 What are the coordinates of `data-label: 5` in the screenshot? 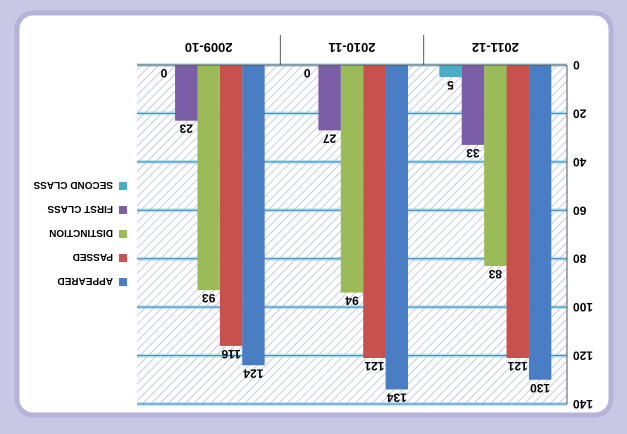 It's located at (450, 85).